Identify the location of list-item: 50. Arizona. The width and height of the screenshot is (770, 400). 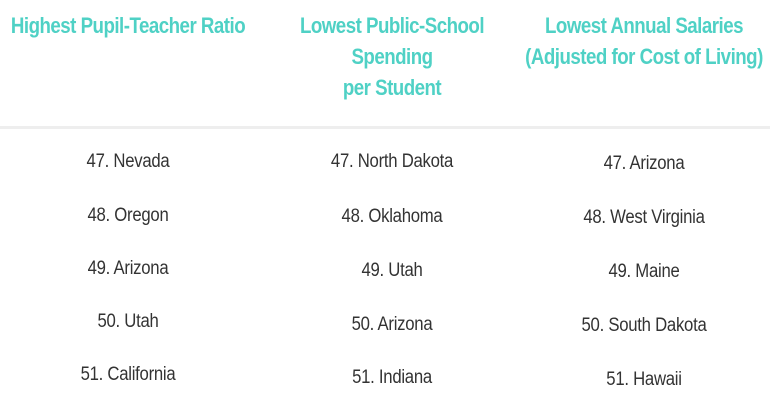
(392, 324).